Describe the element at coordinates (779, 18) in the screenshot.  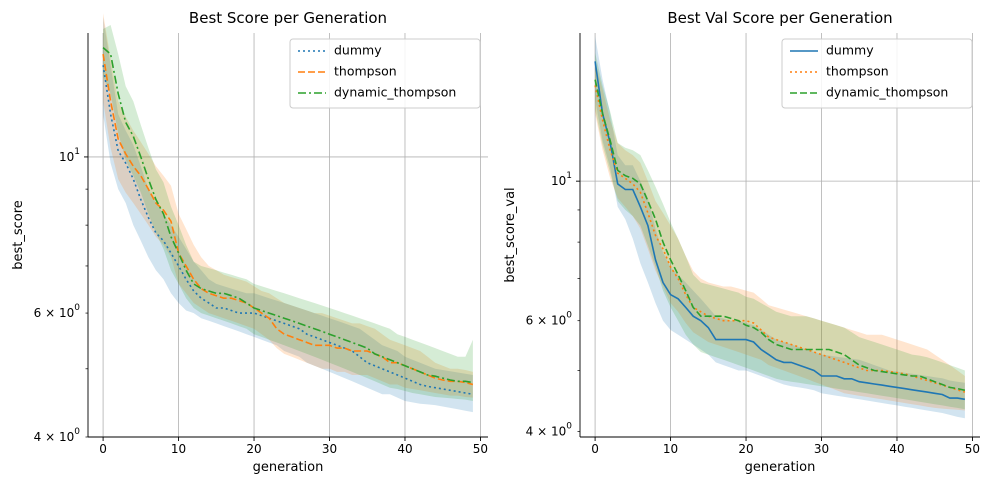
I see `chart-title: Best Val Score per Generation` at that location.